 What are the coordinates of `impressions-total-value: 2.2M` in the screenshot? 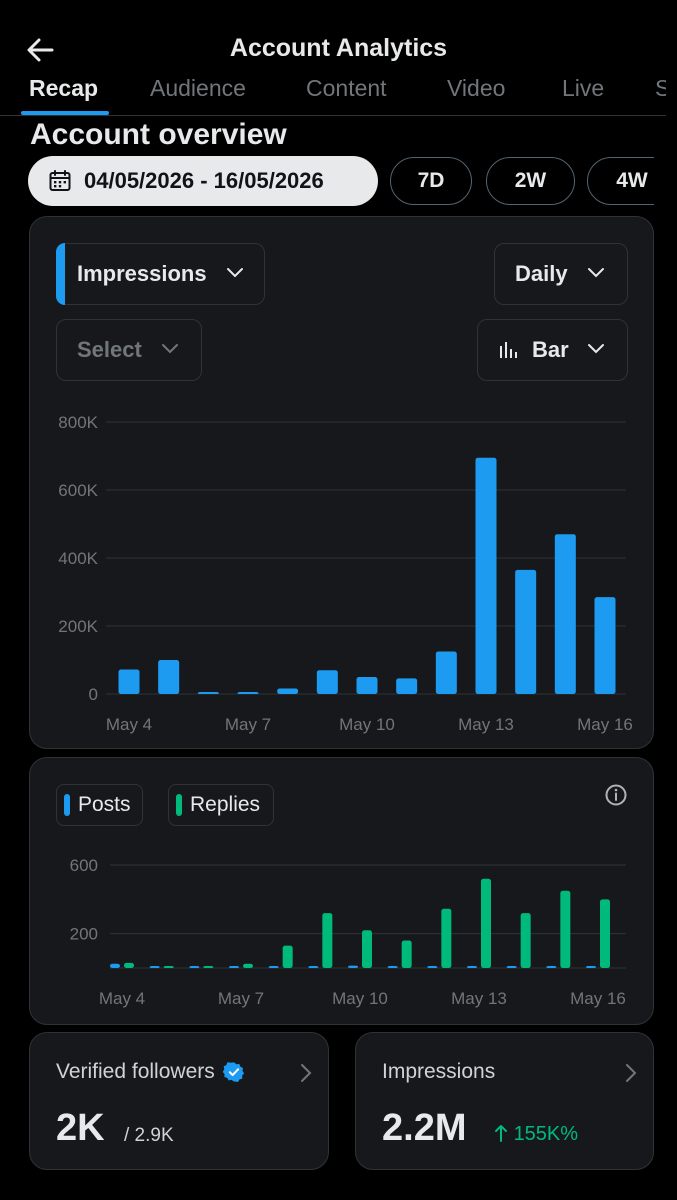 It's located at (424, 1128).